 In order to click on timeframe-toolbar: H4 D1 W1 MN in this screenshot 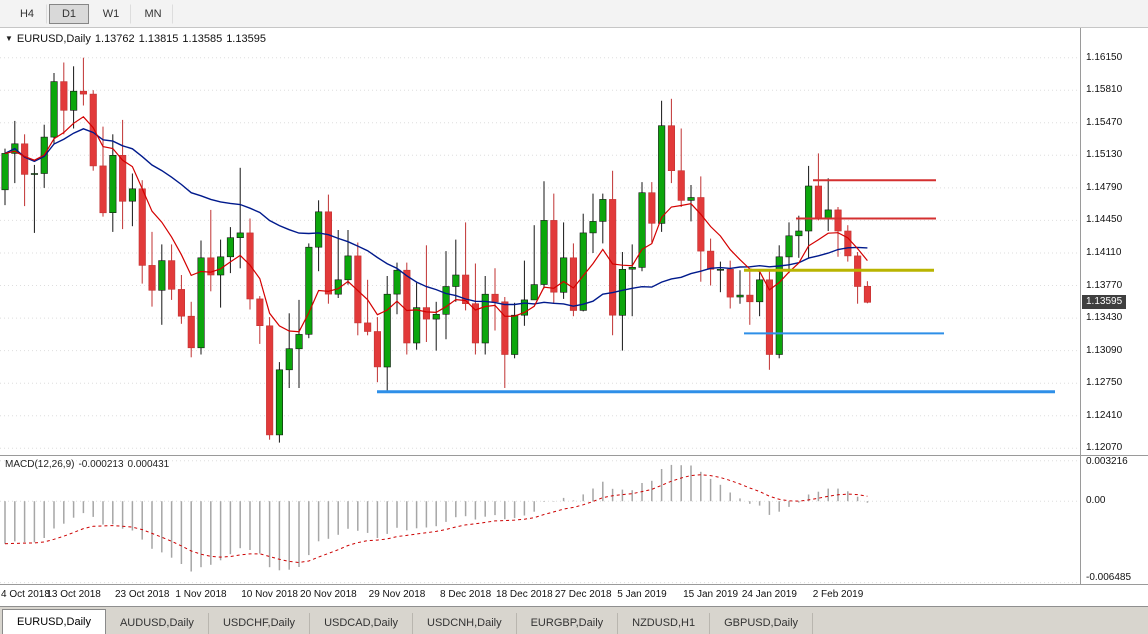, I will do `click(574, 14)`.